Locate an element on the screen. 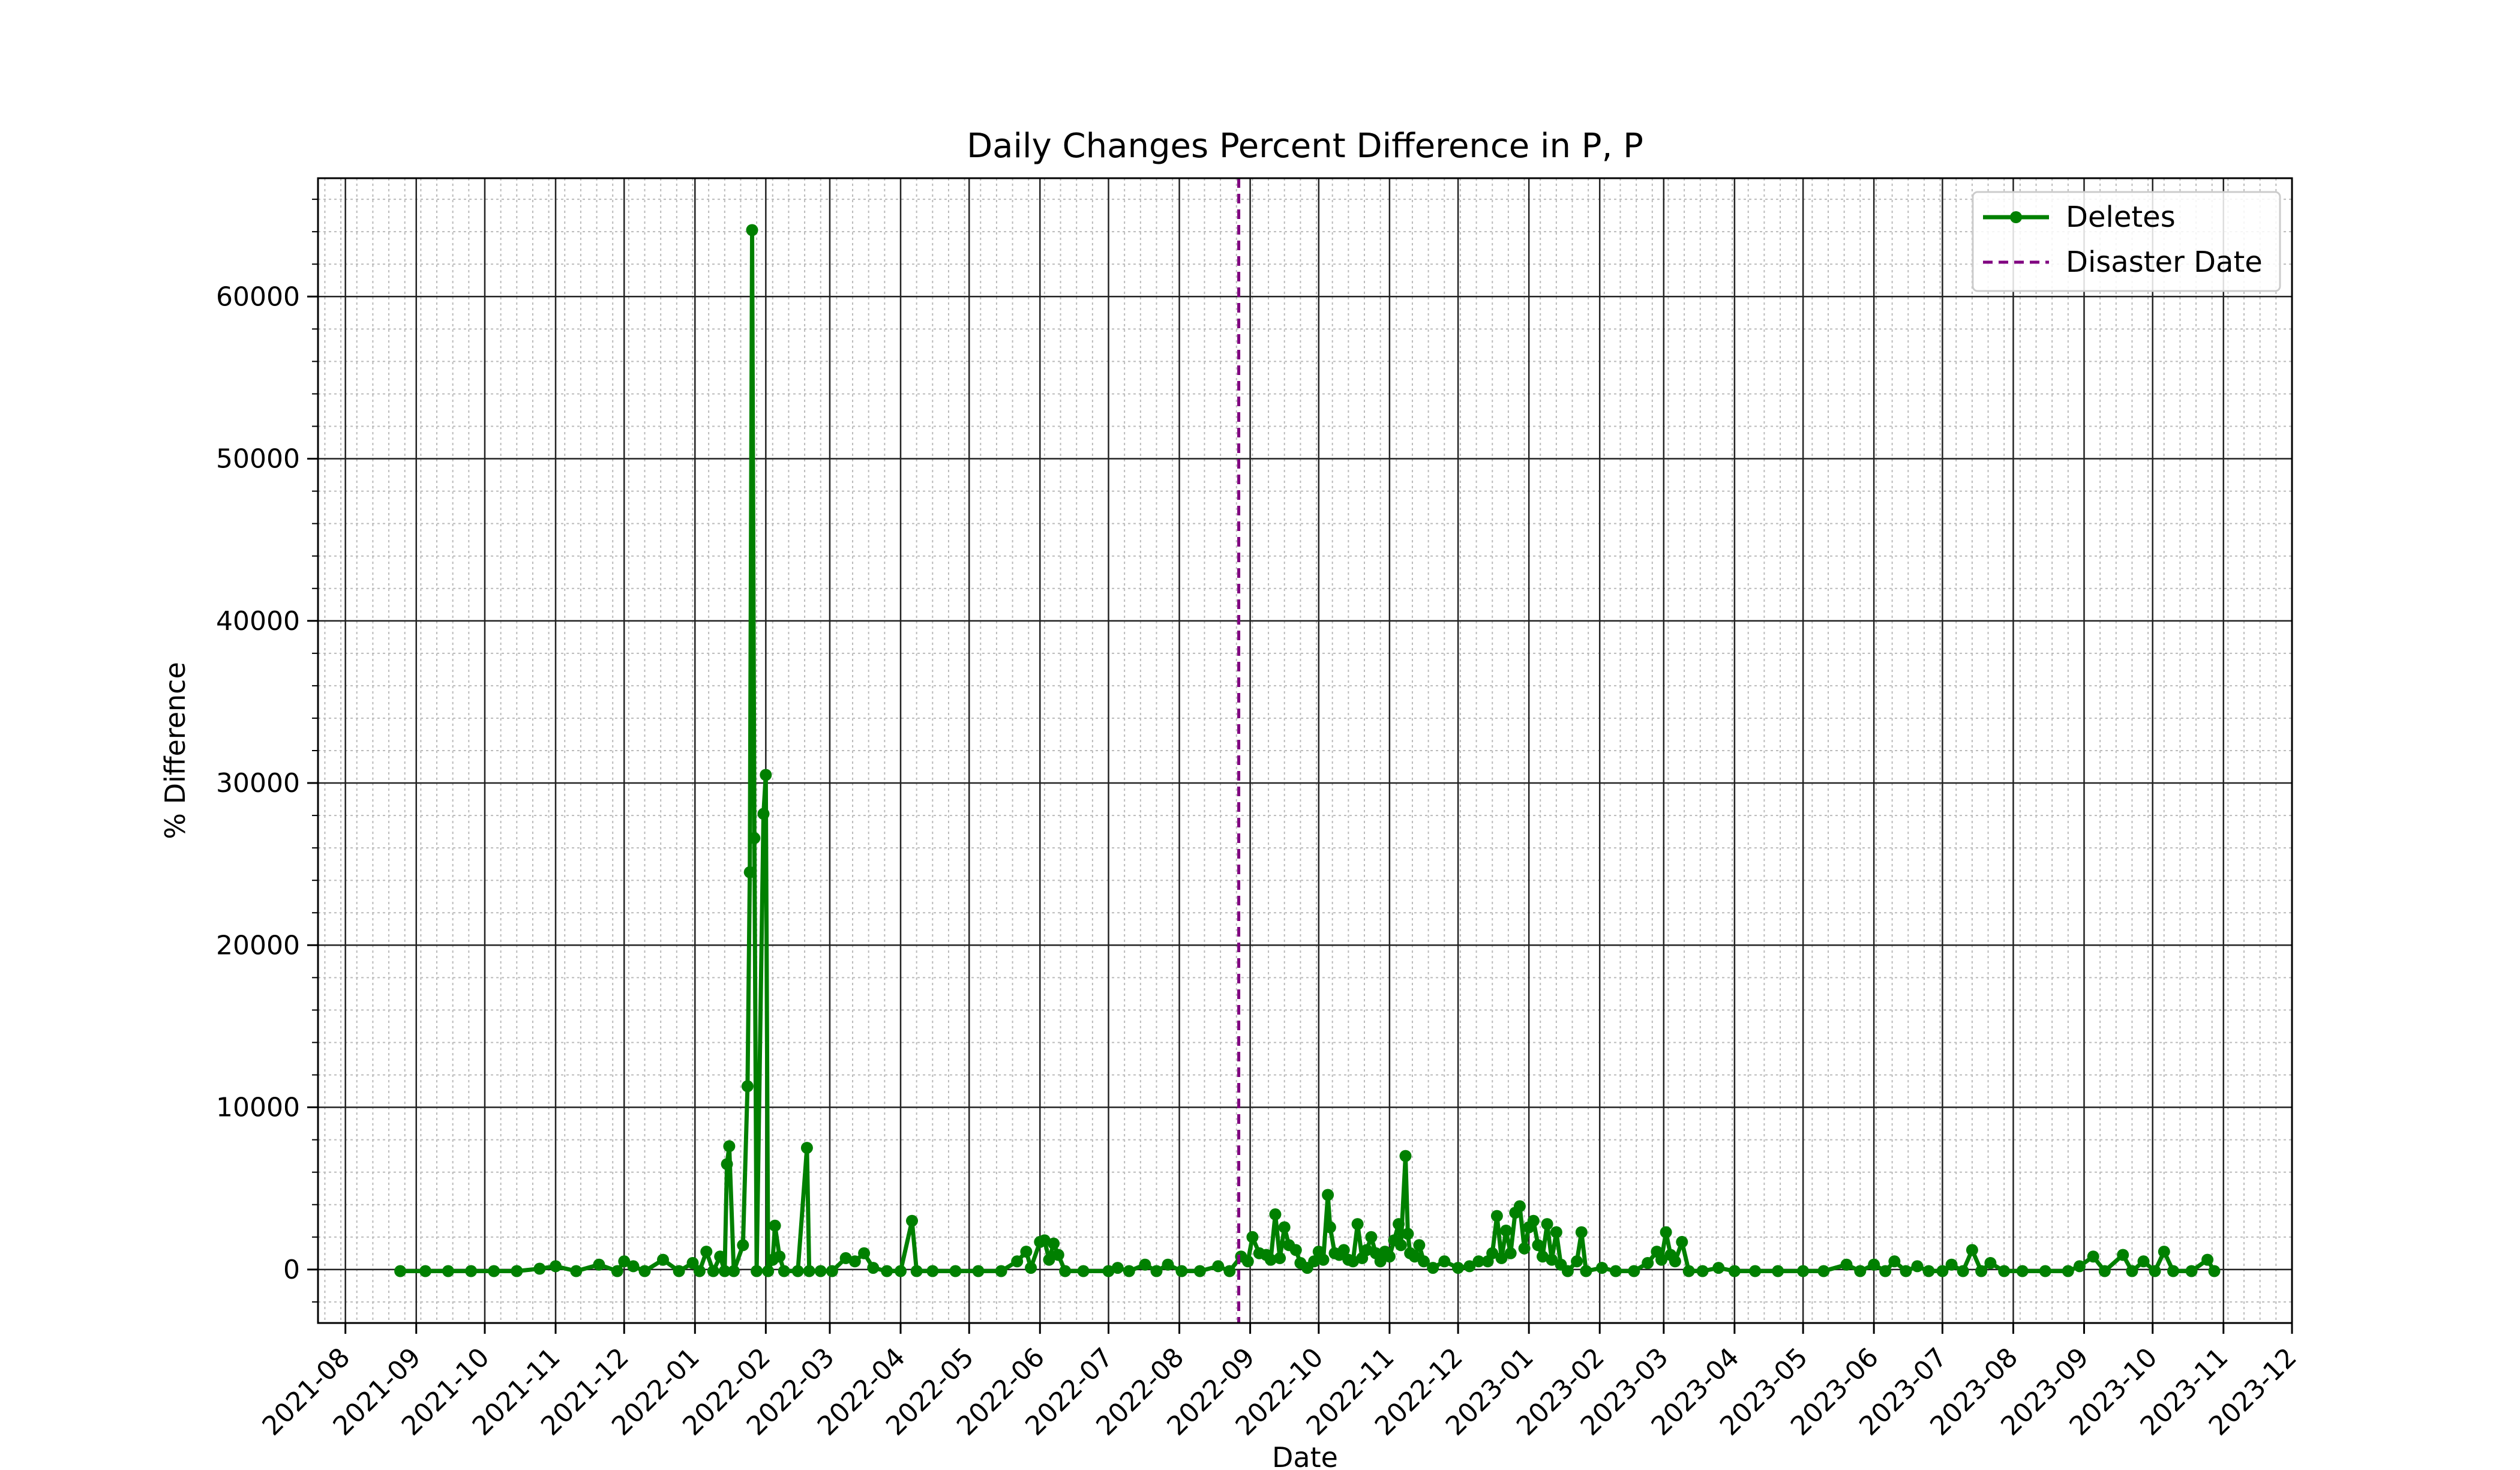 Image resolution: width=2520 pixels, height=1470 pixels. y-axis-label: % Difference is located at coordinates (175, 751).